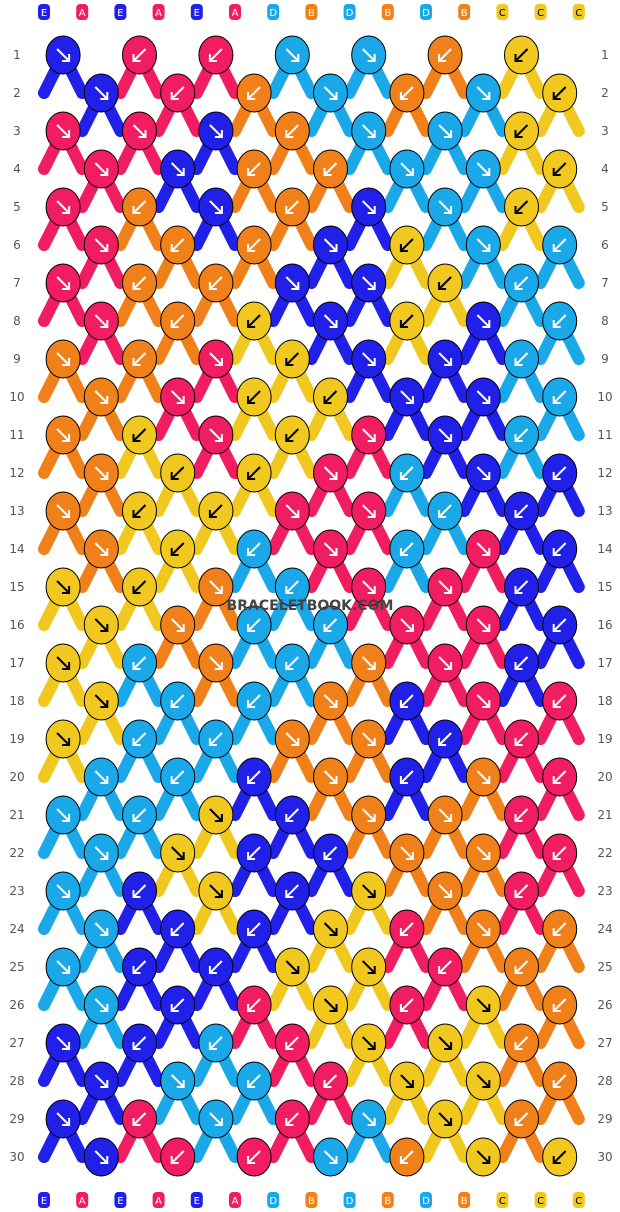  I want to click on row-label-left: 30, so click(16, 1157).